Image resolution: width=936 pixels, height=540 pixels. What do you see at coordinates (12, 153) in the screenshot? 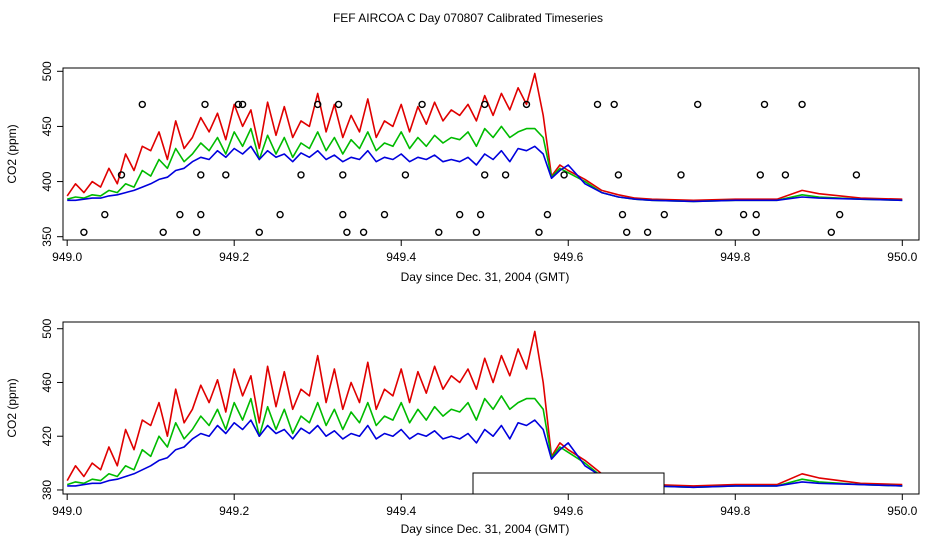
I see `top-y-label: CO2 (ppm)` at bounding box center [12, 153].